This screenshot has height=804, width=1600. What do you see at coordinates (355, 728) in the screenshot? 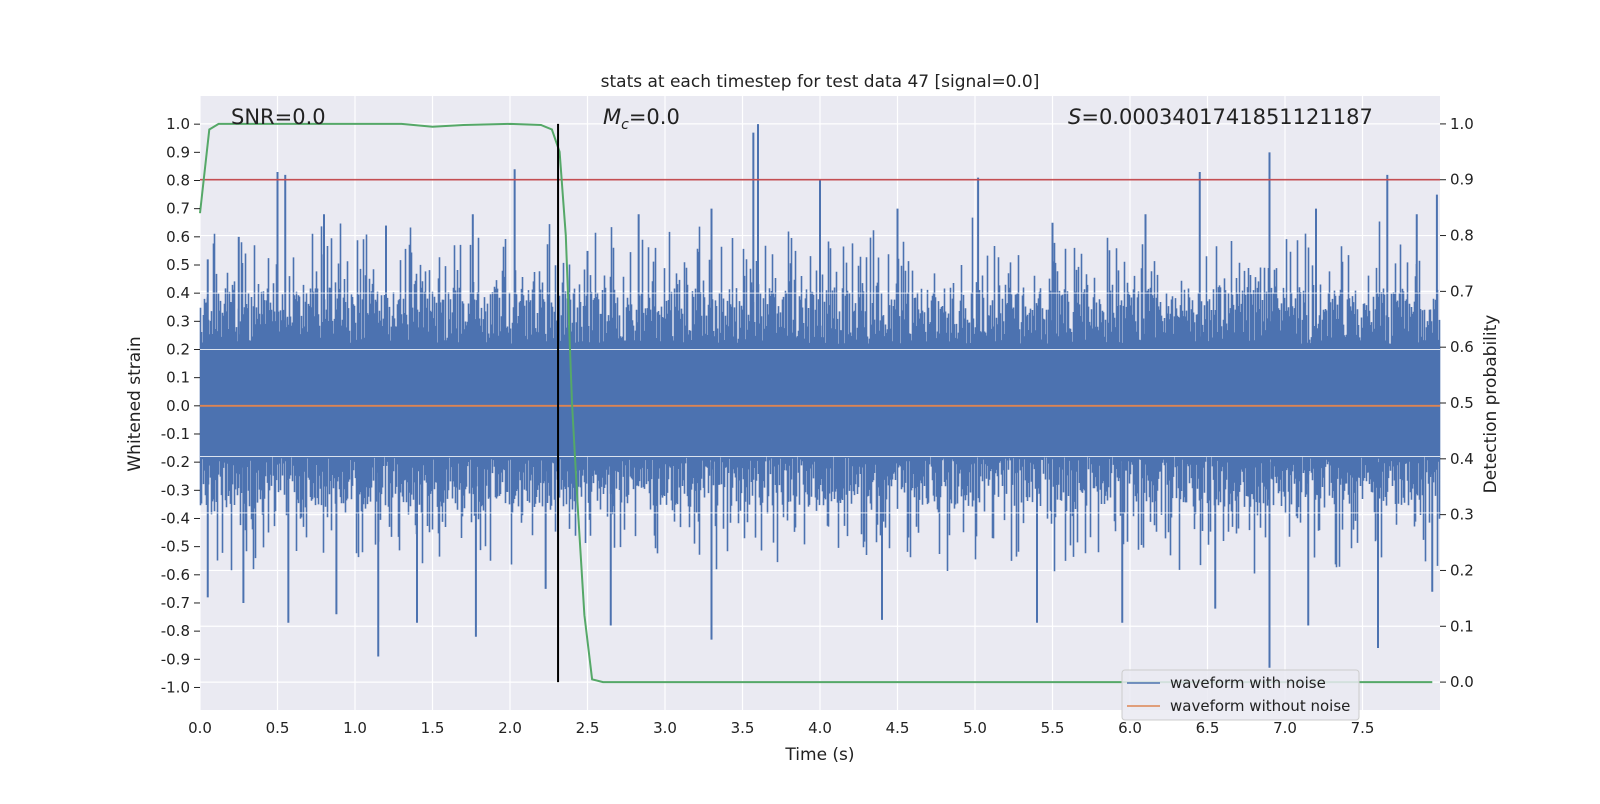
I see `x-tick-label: 1.0` at bounding box center [355, 728].